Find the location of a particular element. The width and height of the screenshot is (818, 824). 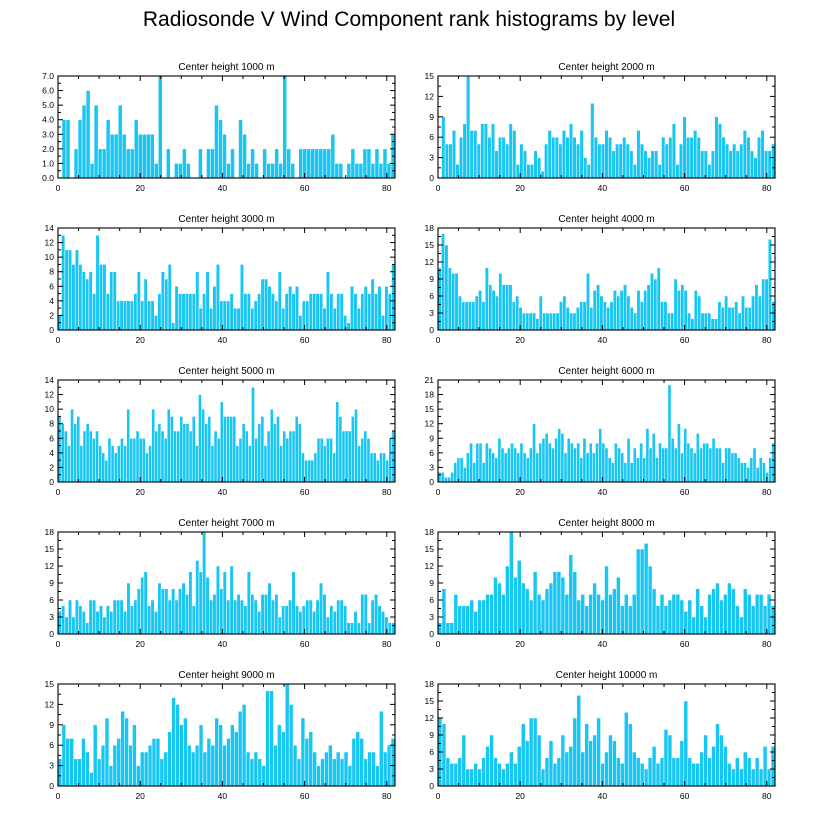

x-tick-label: 60 is located at coordinates (685, 644).